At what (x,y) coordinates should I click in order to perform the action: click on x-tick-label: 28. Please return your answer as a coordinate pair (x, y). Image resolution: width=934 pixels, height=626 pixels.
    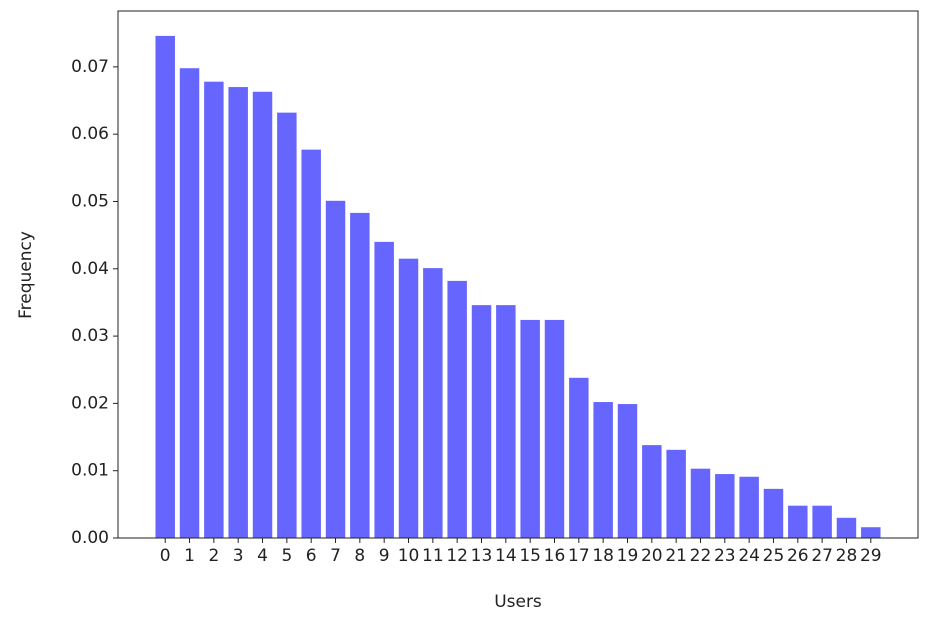
    Looking at the image, I should click on (847, 556).